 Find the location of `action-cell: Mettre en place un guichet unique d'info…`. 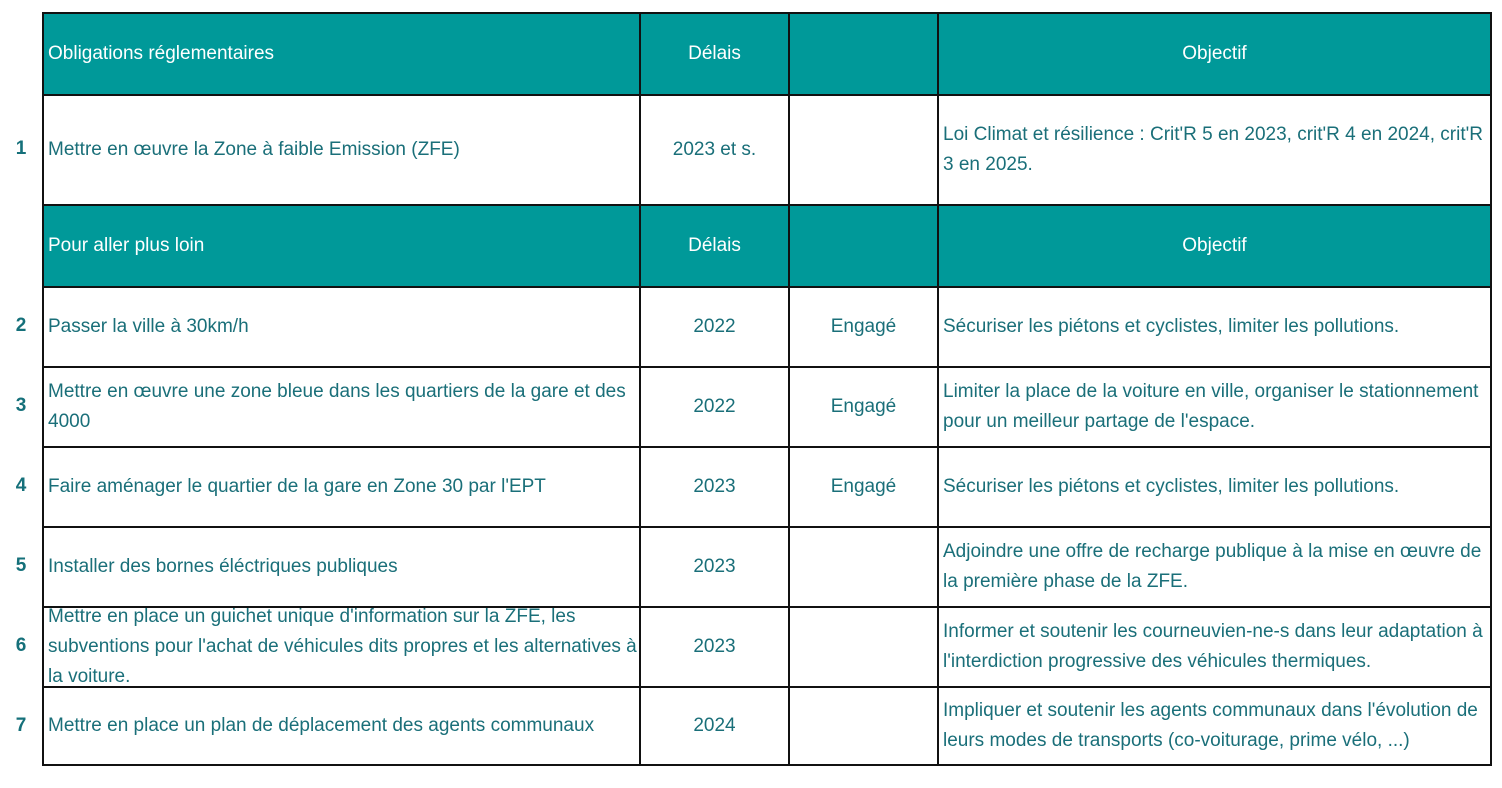

action-cell: Mettre en place un guichet unique d'info… is located at coordinates (340, 646).